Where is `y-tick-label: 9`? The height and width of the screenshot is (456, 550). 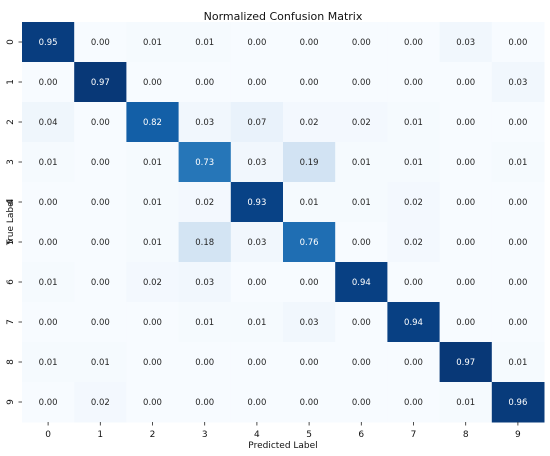
y-tick-label: 9 is located at coordinates (11, 402).